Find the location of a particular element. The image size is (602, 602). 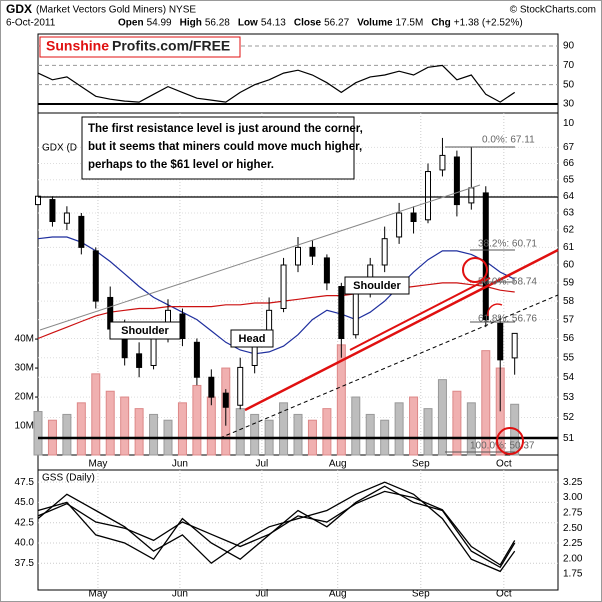

stat-label: Volume is located at coordinates (375, 23).